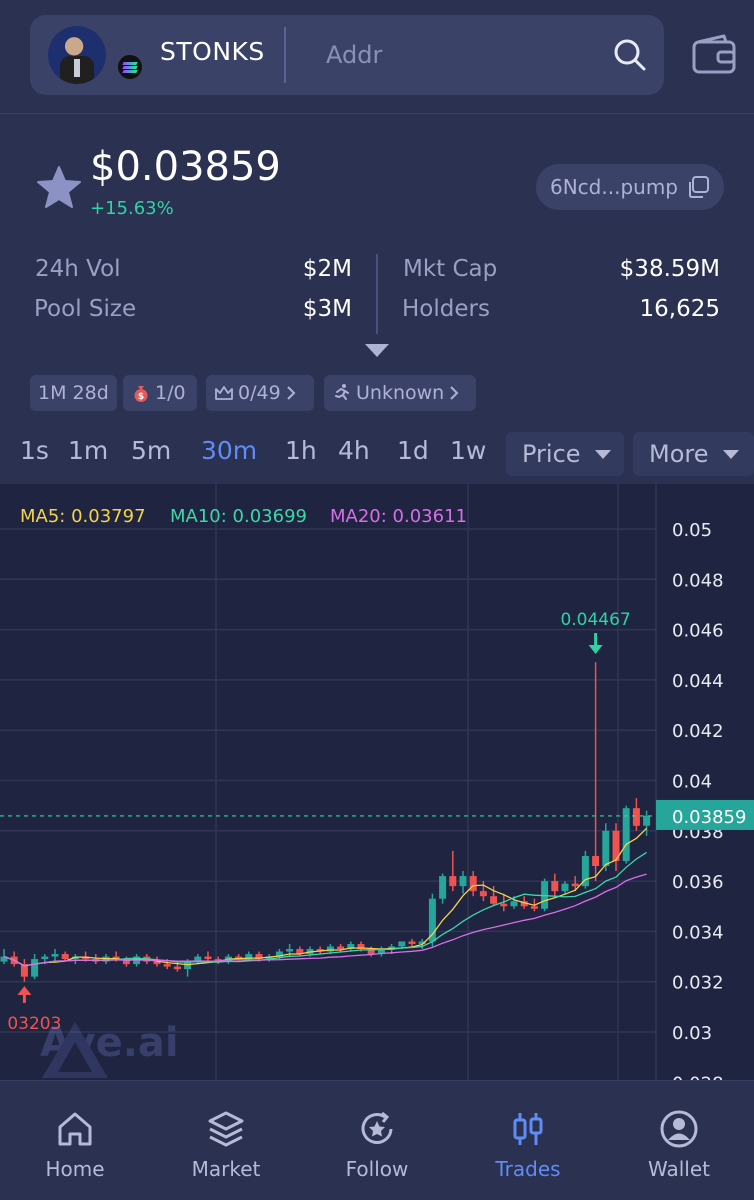 The width and height of the screenshot is (754, 1200). Describe the element at coordinates (132, 208) in the screenshot. I see `price-change: +15.63%` at that location.